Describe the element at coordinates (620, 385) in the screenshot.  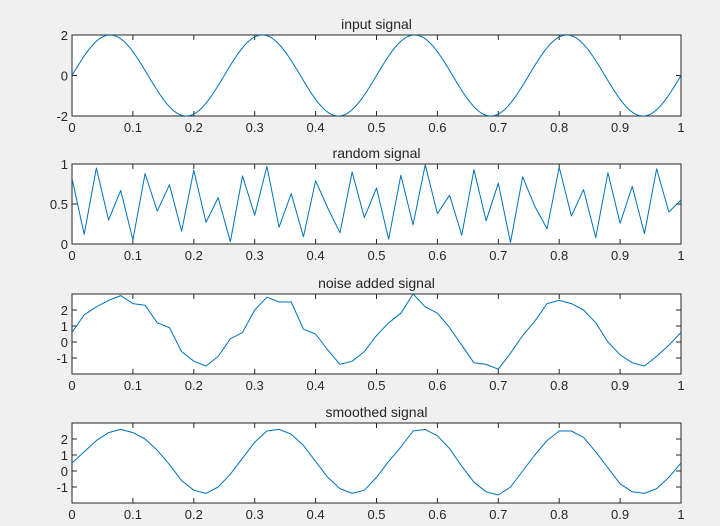
I see `noise-added-xtick-label: 0.9` at that location.